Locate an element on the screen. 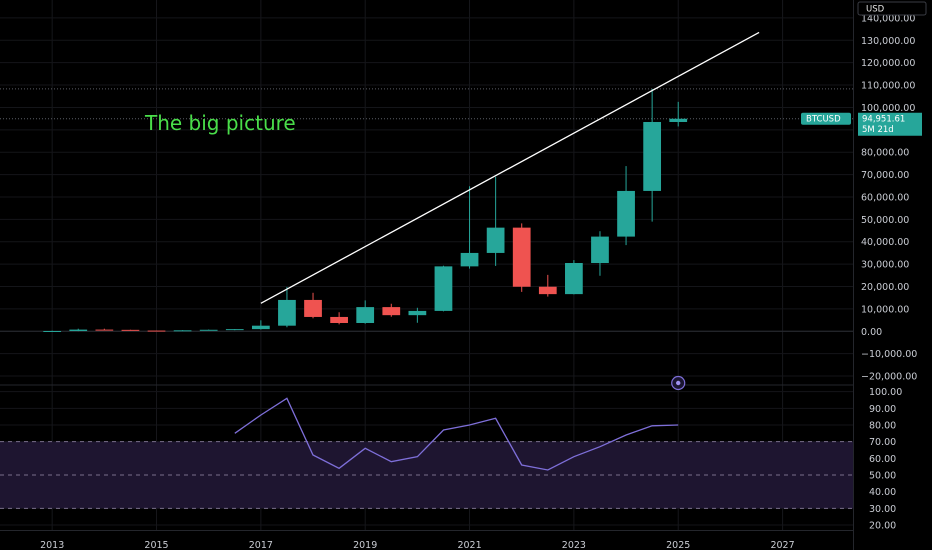  rsi-tick-label: 80.00 is located at coordinates (882, 426).